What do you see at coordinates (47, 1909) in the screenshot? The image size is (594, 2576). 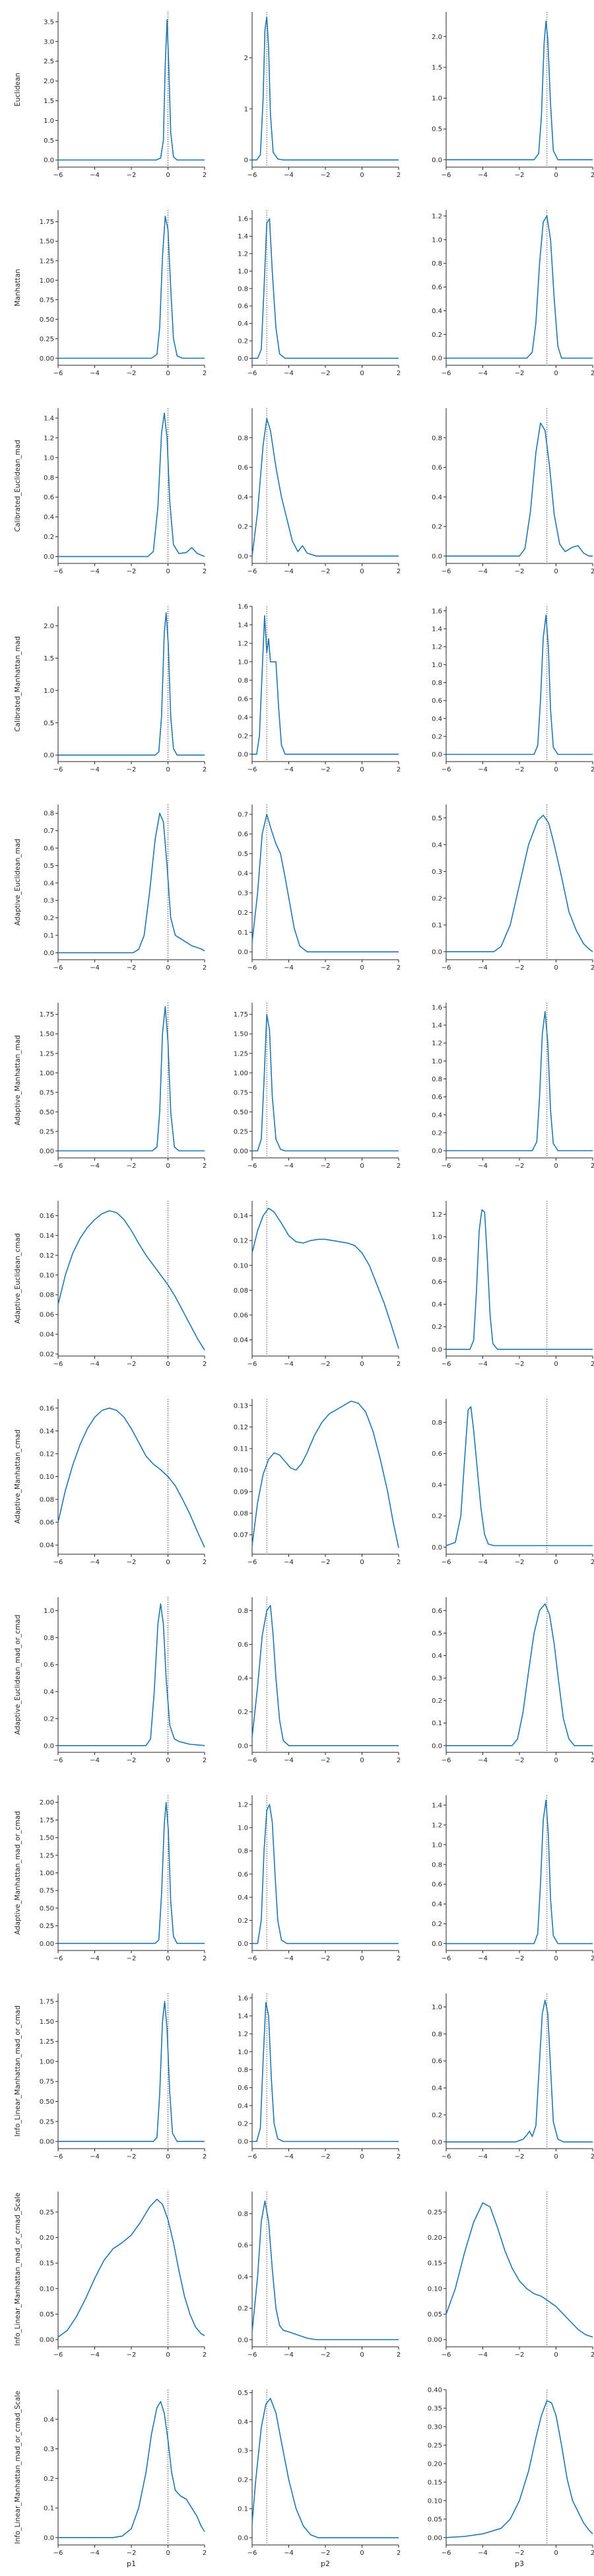 I see `y-tick-label: 0.50` at bounding box center [47, 1909].